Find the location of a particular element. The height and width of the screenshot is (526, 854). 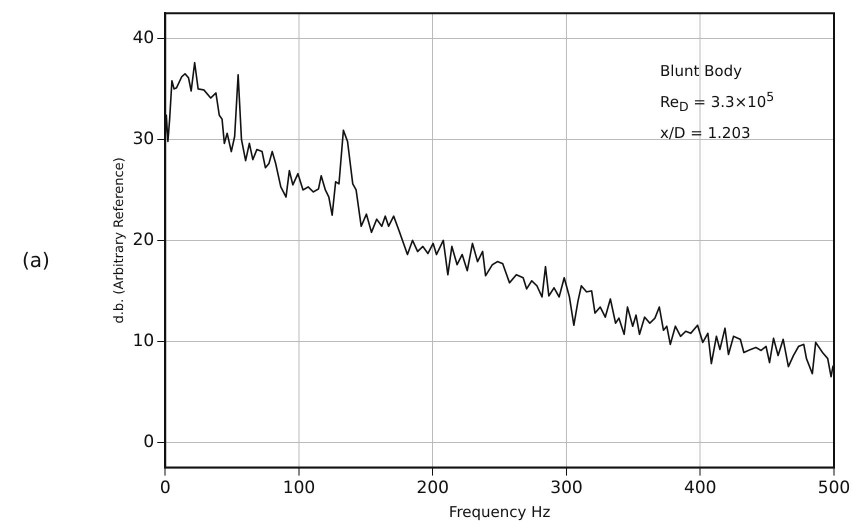

y-tick-label: 30 is located at coordinates (143, 138).